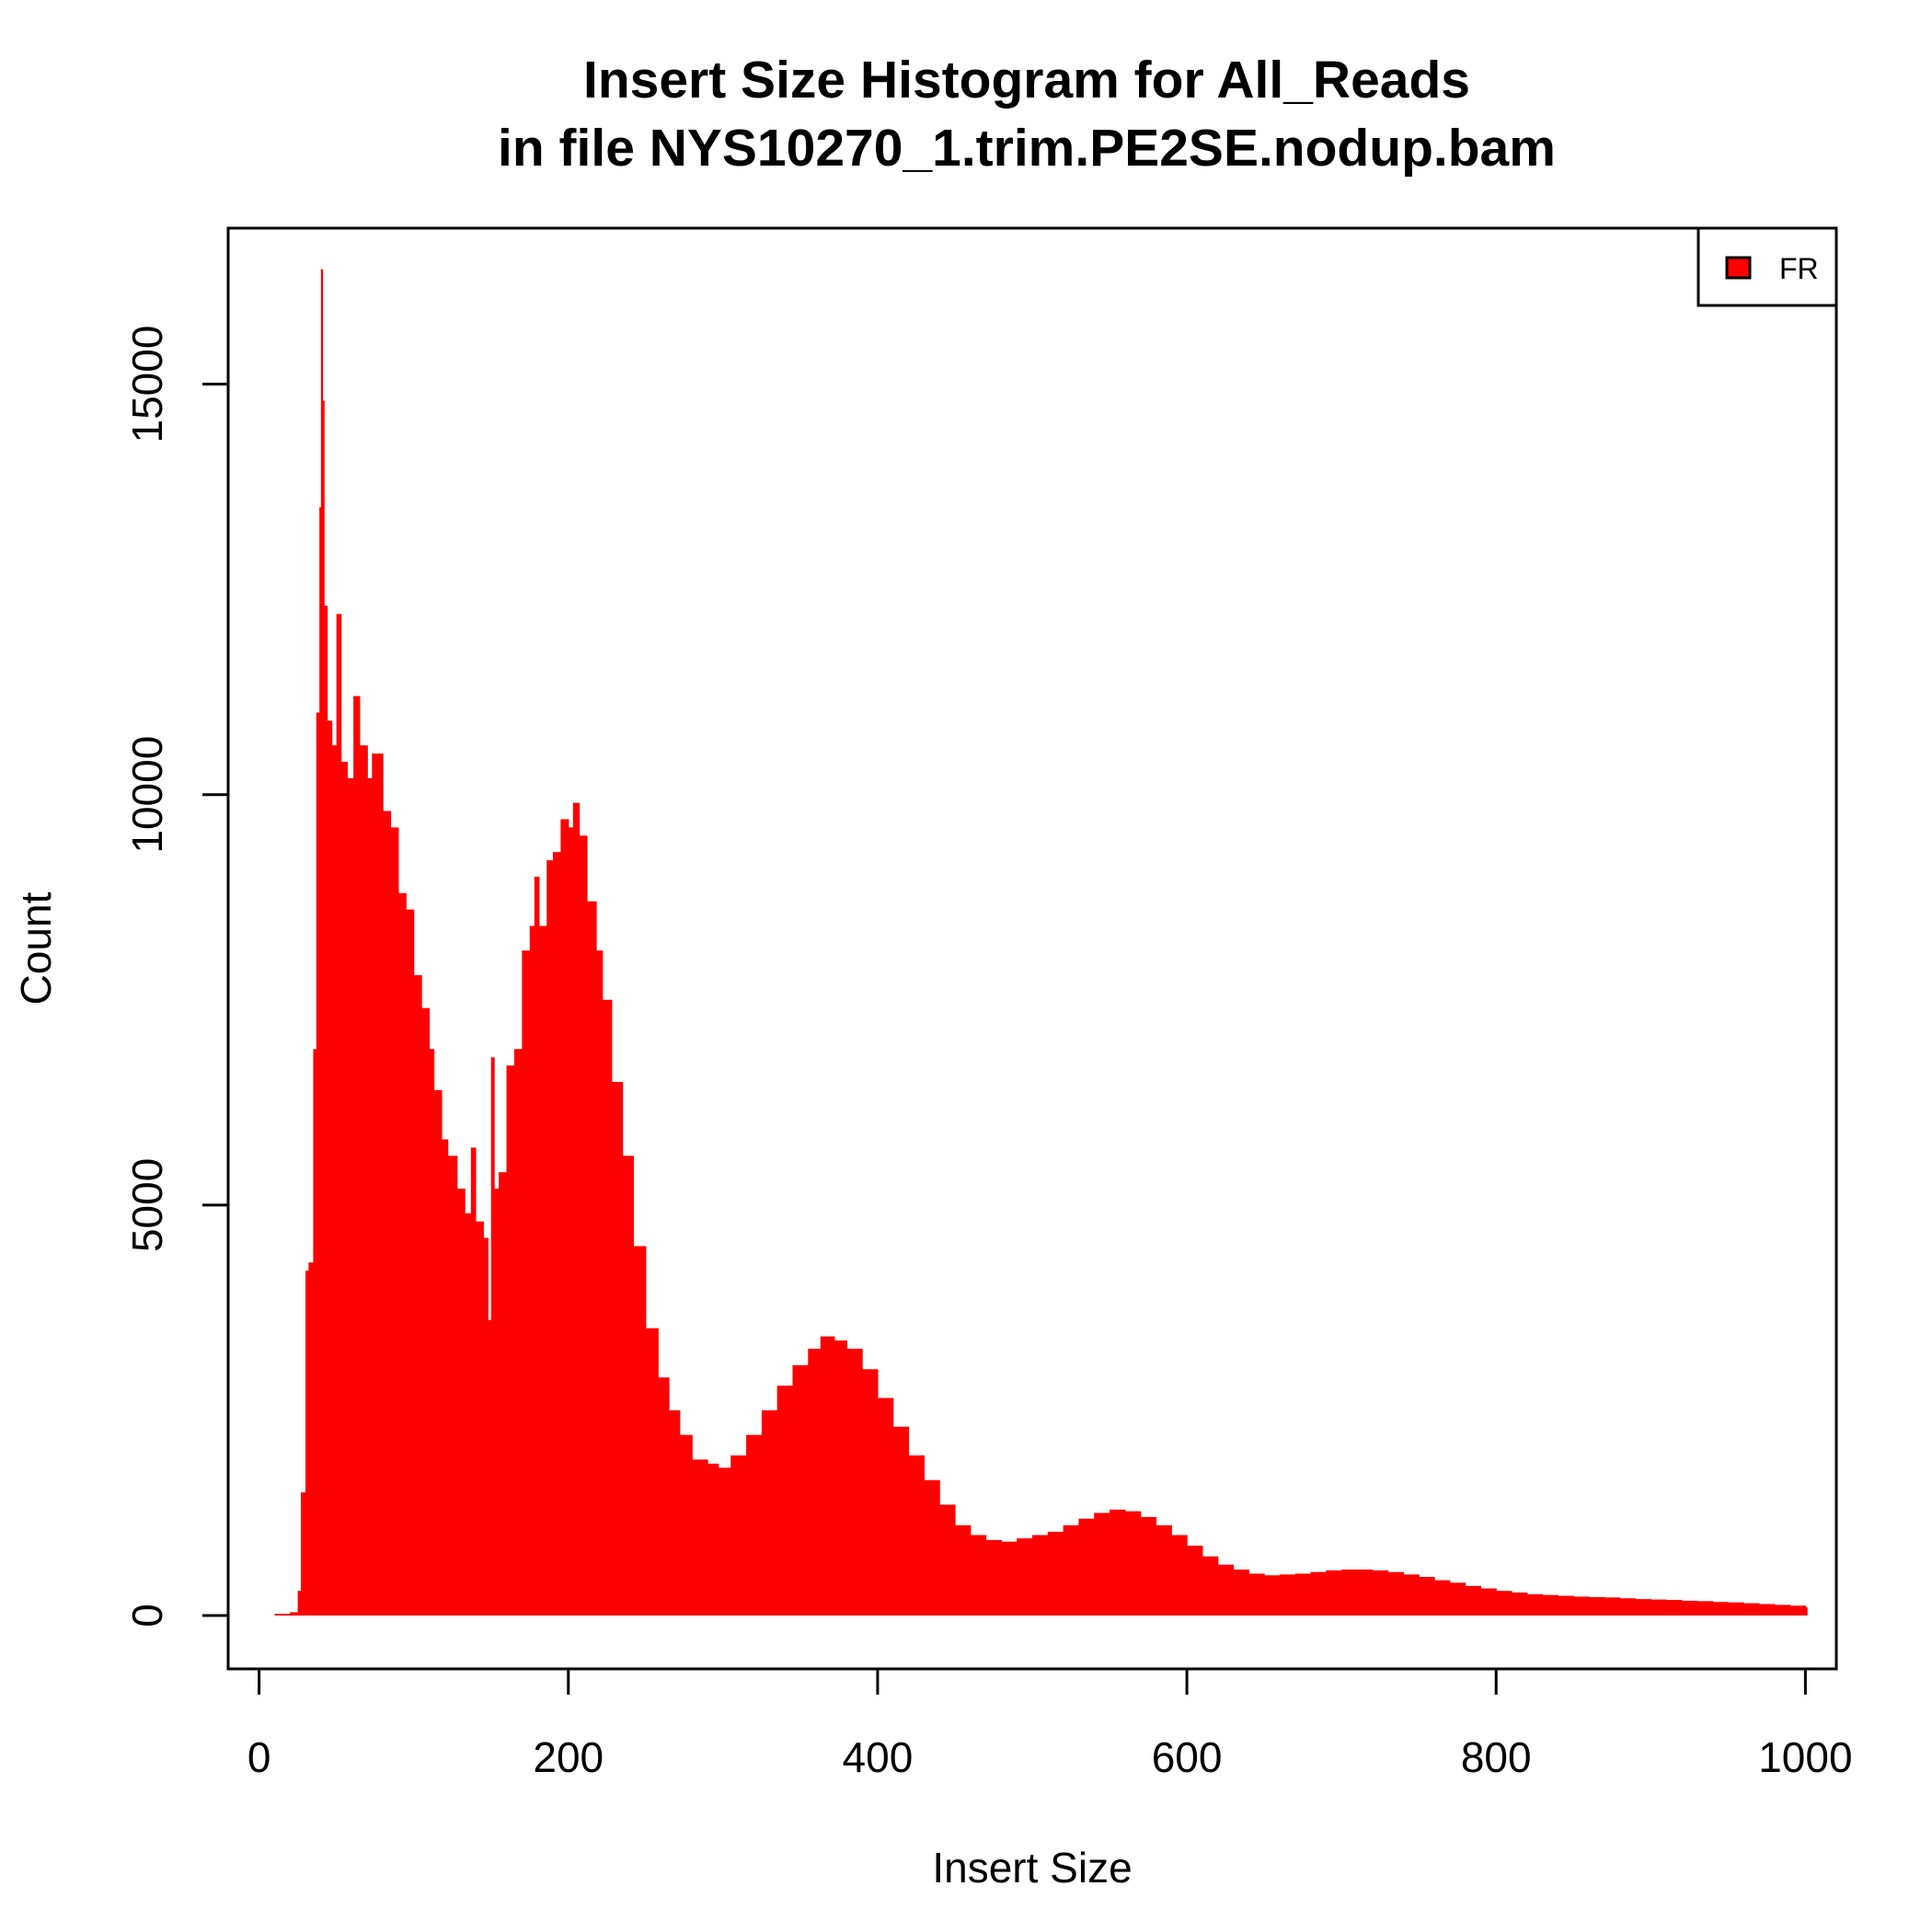 Image resolution: width=1932 pixels, height=1932 pixels. What do you see at coordinates (1026, 80) in the screenshot?
I see `chart-title-line1: Insert Size Histogram for All_Reads` at bounding box center [1026, 80].